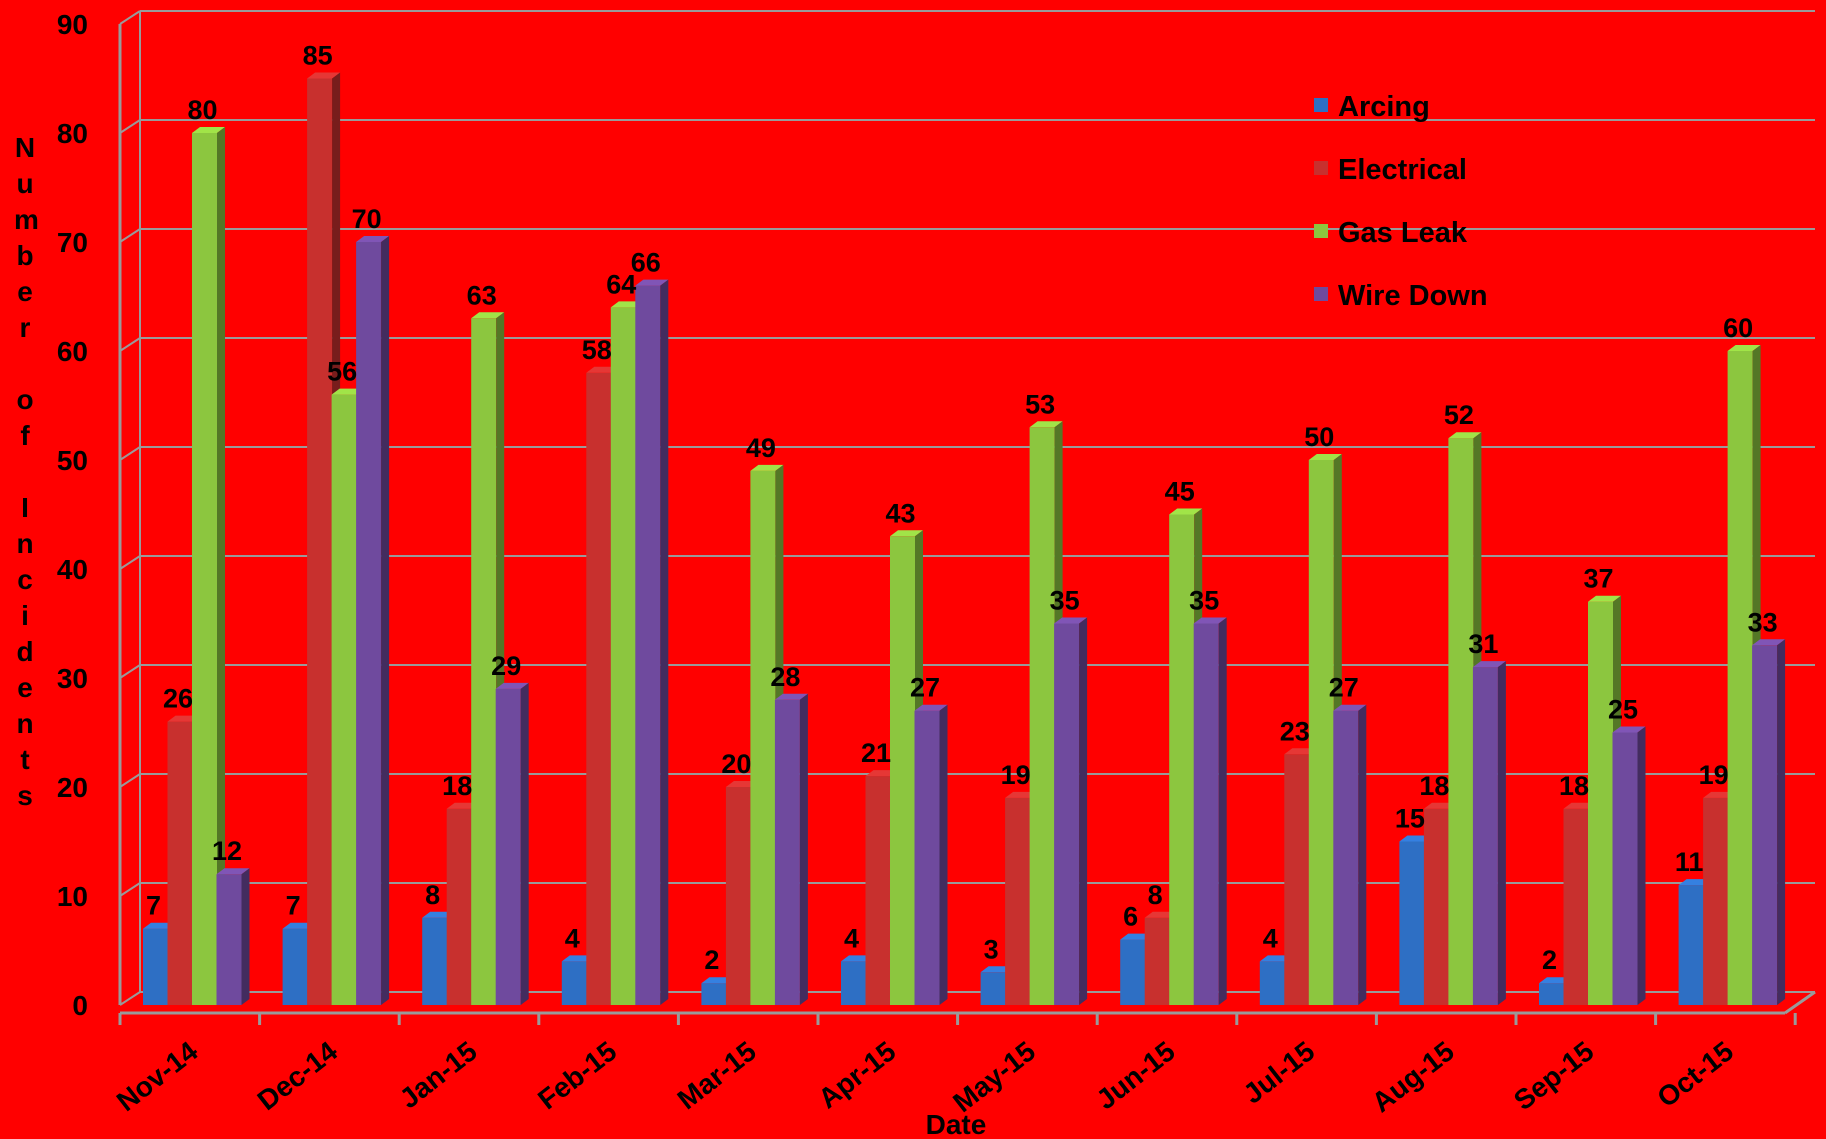 The image size is (1826, 1139). What do you see at coordinates (1459, 415) in the screenshot?
I see `data-label: 52` at bounding box center [1459, 415].